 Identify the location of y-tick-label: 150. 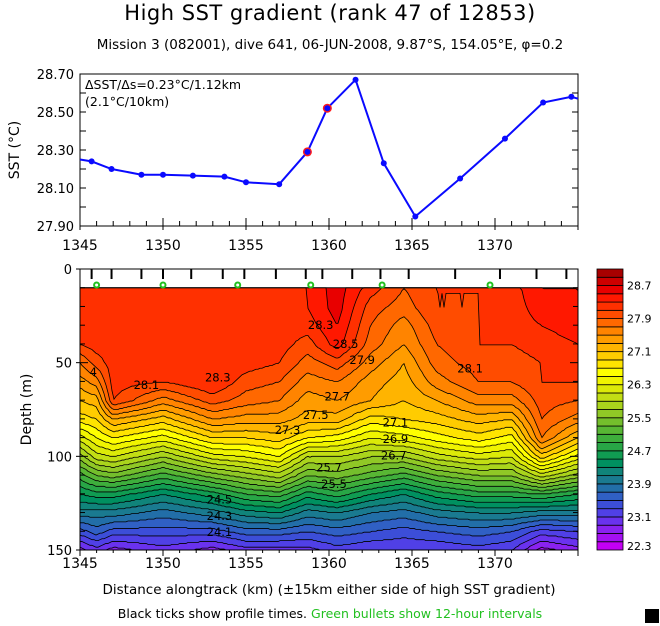
(59, 551).